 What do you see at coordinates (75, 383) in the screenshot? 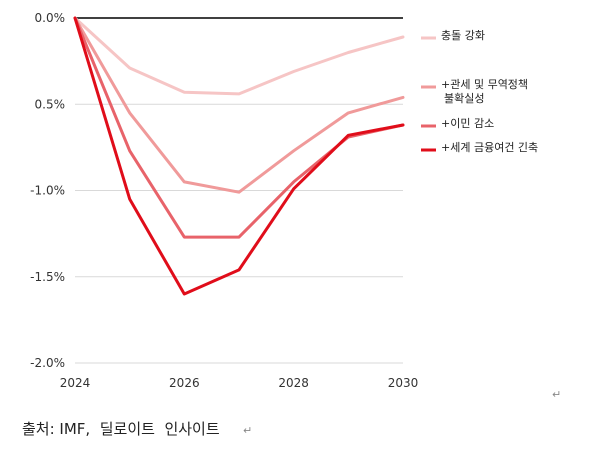
I see `x-tick-label: 2024` at bounding box center [75, 383].